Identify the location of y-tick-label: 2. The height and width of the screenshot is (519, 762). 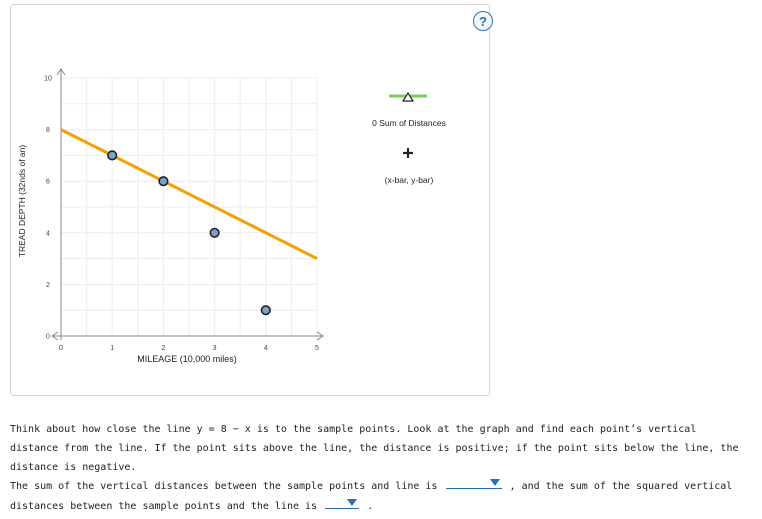
(48, 285).